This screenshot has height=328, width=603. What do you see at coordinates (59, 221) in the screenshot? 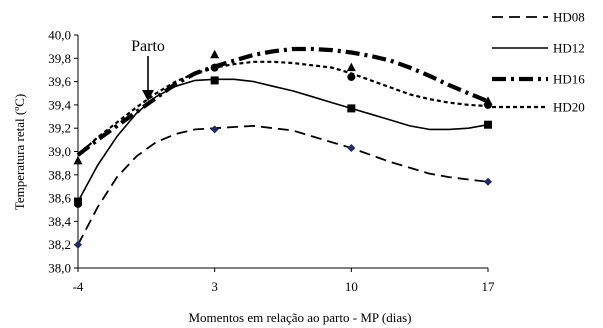
I see `y-tick-label: 38,4` at bounding box center [59, 221].